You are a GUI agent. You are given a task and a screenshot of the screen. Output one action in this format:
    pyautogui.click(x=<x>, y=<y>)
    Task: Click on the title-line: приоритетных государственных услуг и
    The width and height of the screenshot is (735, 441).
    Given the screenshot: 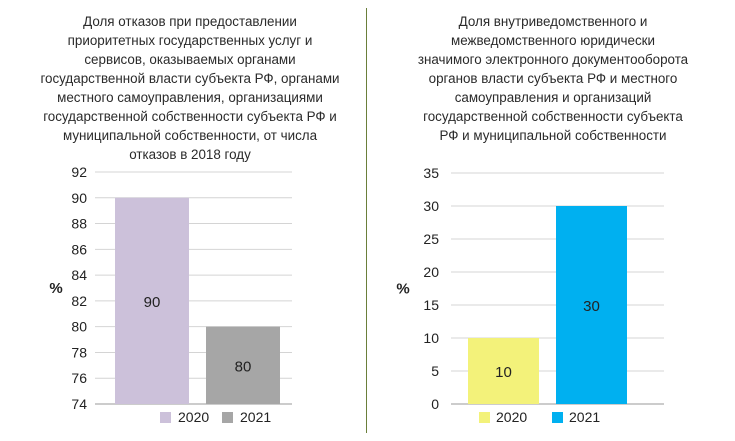 What is the action you would take?
    pyautogui.click(x=190, y=40)
    